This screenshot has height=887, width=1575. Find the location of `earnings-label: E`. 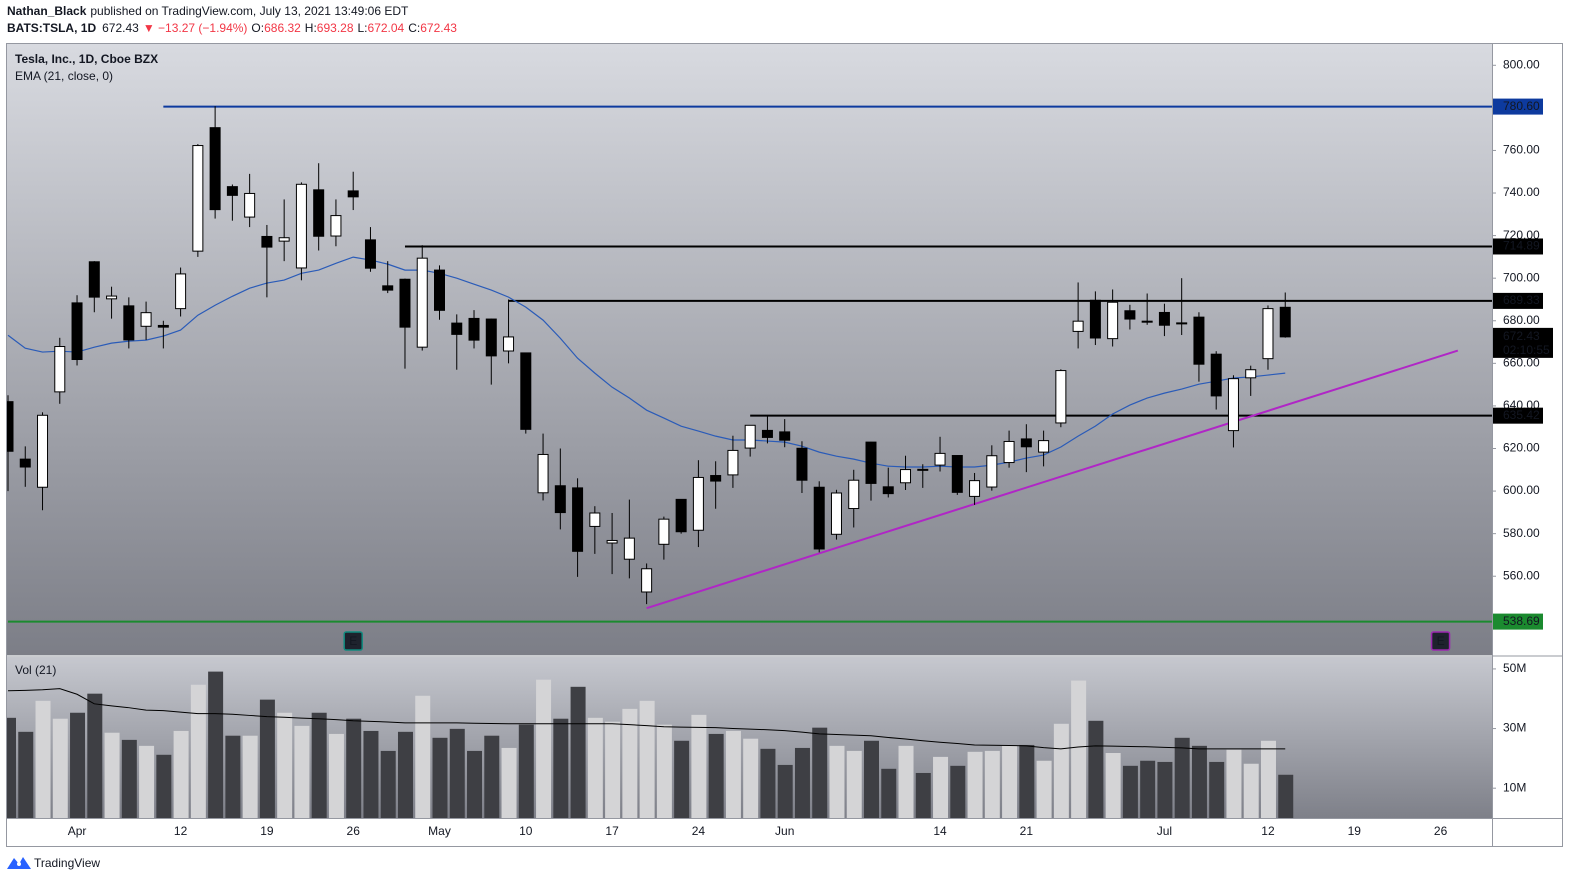

earnings-label: E is located at coordinates (353, 641).